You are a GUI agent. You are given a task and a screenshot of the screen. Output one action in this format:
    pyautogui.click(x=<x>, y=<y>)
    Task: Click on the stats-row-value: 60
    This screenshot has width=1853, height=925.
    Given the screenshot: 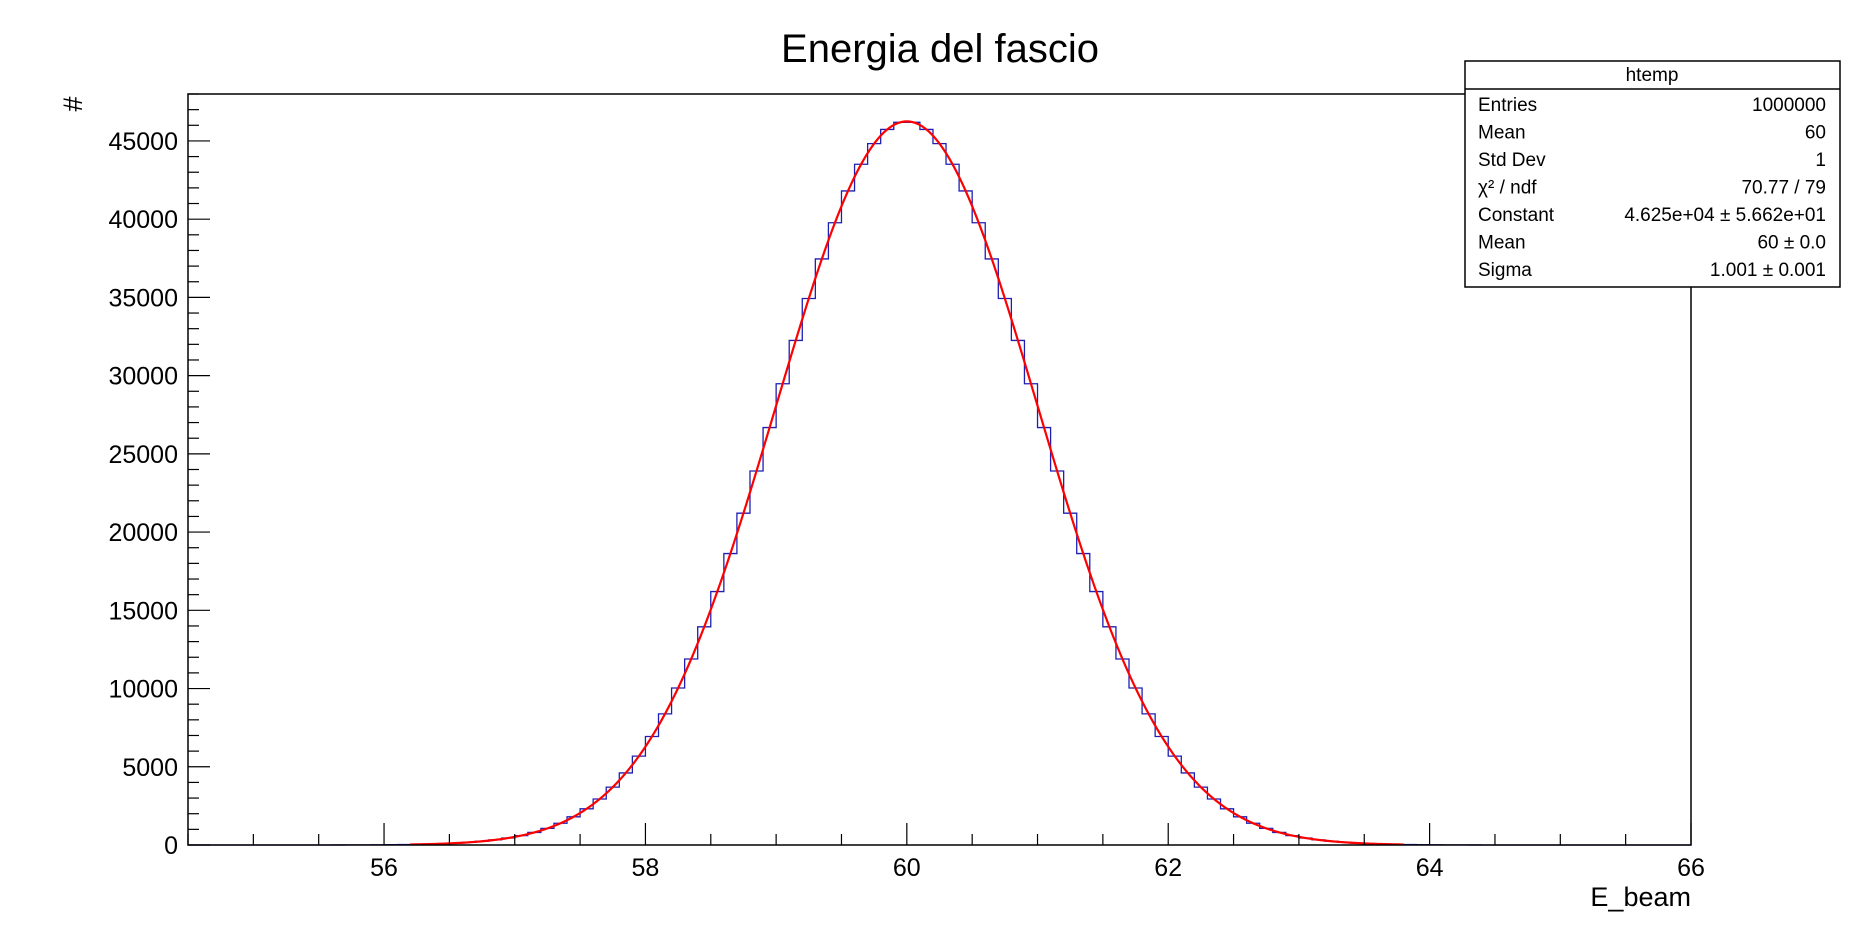 What is the action you would take?
    pyautogui.click(x=1815, y=133)
    